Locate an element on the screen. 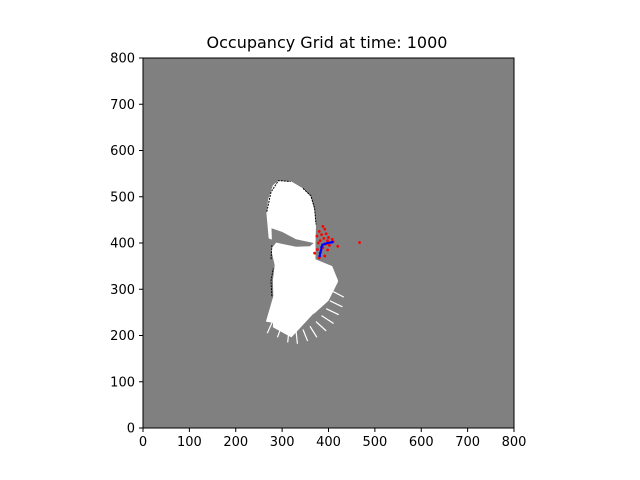  x-tick-label: 600 is located at coordinates (421, 442).